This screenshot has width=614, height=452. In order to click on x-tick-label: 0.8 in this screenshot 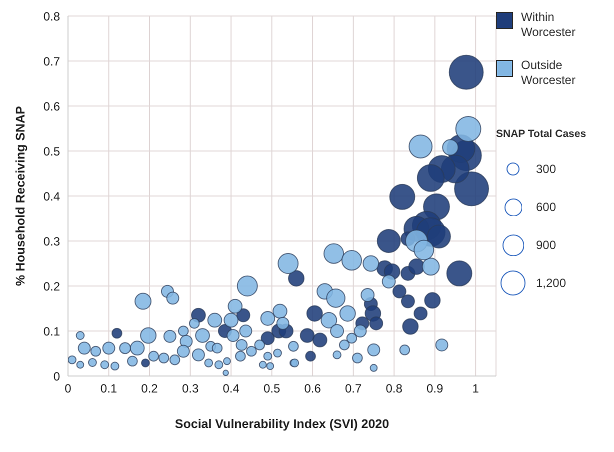, I will do `click(394, 389)`.